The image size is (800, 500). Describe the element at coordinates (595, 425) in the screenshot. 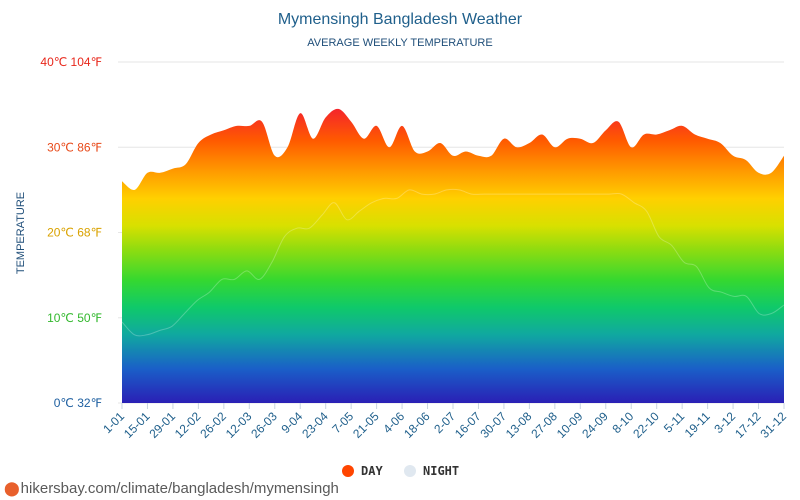

I see `x-tick-label: 24-09` at that location.